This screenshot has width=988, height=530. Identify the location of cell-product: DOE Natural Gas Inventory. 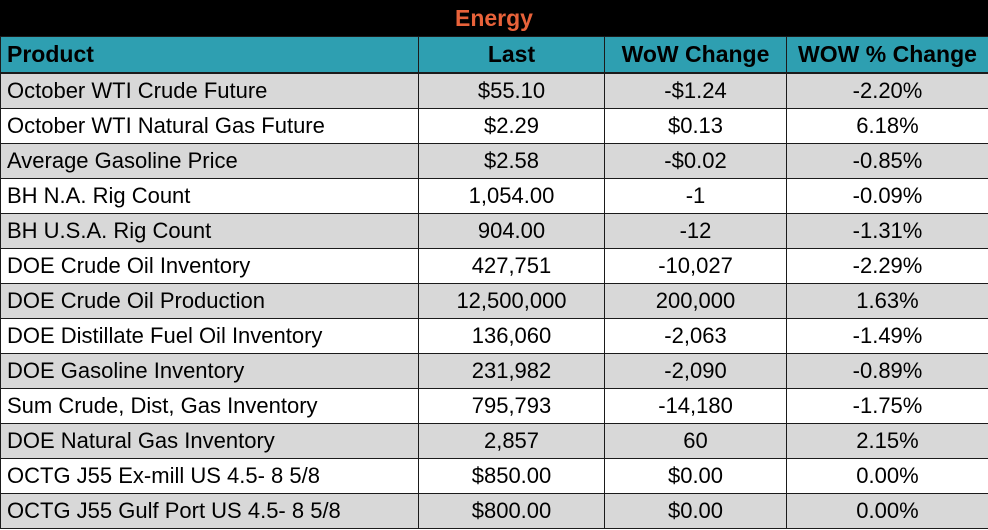
(209, 441).